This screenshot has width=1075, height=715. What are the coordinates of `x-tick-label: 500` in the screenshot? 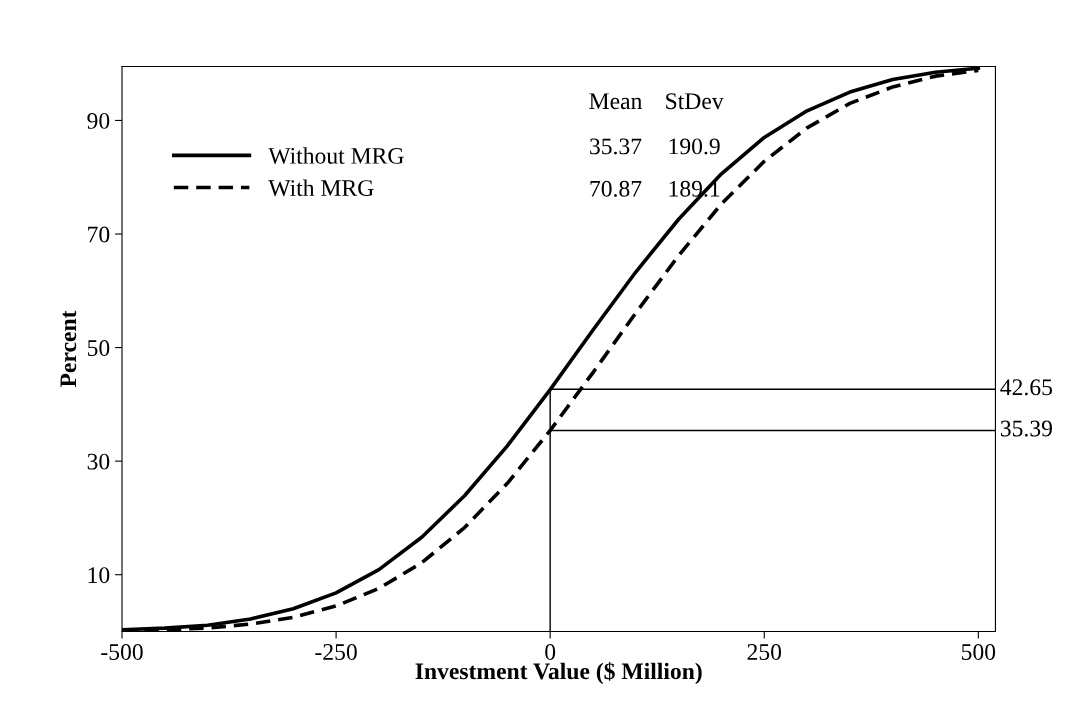 It's located at (978, 651).